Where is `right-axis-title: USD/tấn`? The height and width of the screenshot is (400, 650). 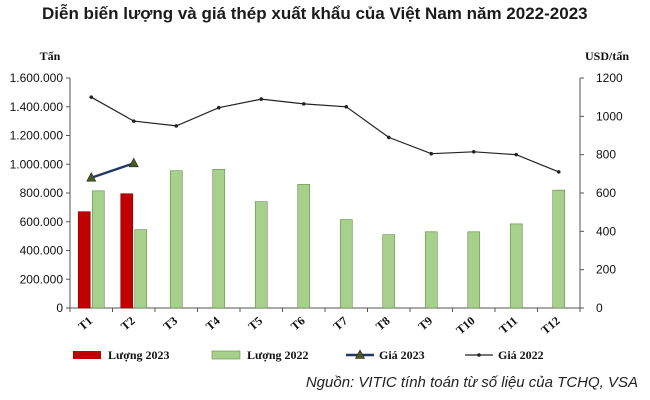 right-axis-title: USD/tấn is located at coordinates (607, 56).